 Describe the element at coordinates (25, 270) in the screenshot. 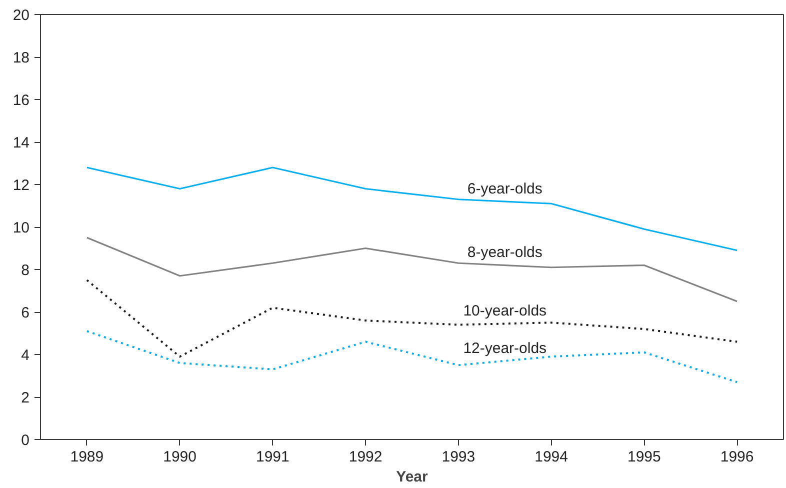

I see `y-tick-label: 8` at that location.